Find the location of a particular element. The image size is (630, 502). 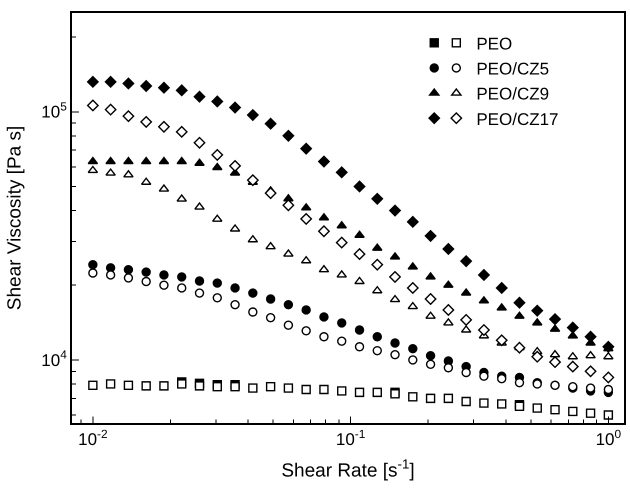

x-tick-label: 10$^{-2}$ is located at coordinates (93, 438).